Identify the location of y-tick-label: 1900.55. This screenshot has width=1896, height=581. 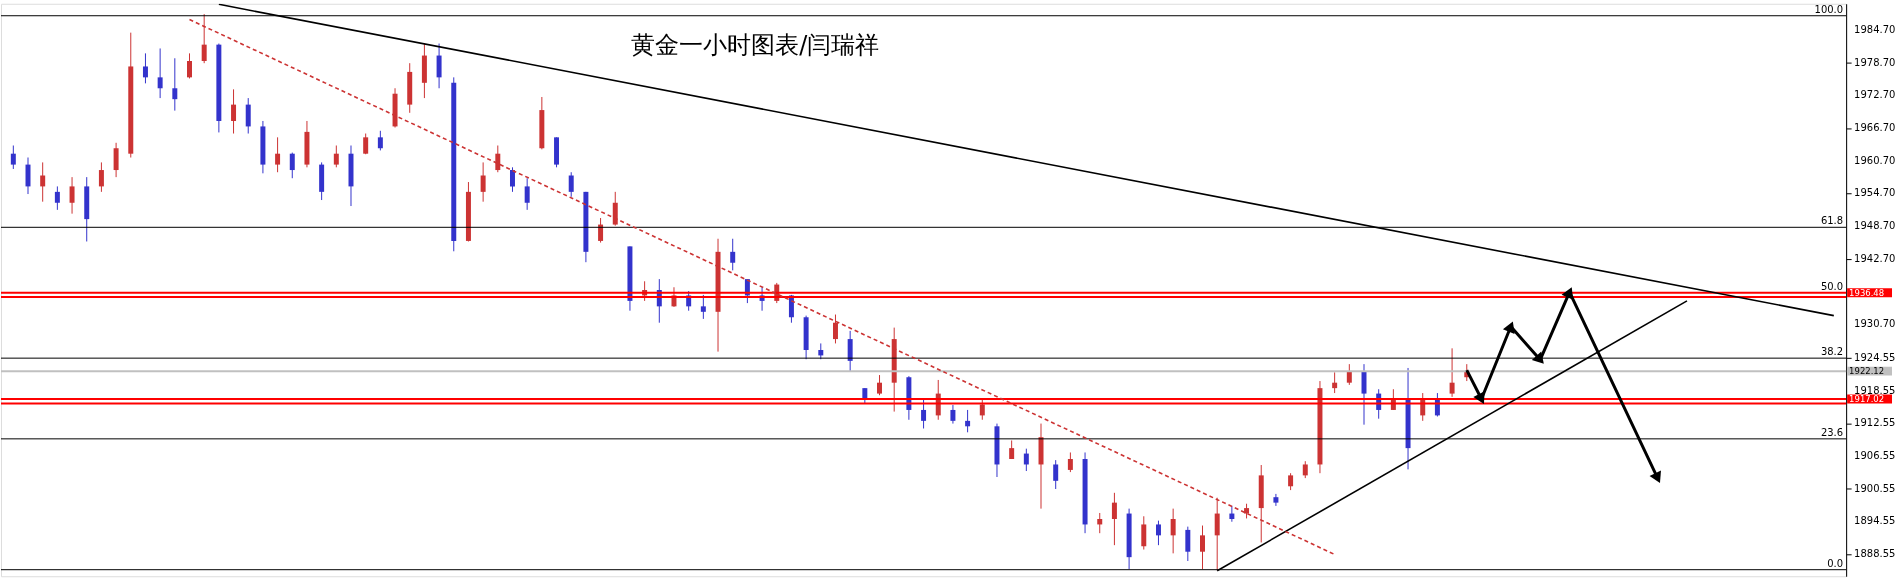
(1875, 488).